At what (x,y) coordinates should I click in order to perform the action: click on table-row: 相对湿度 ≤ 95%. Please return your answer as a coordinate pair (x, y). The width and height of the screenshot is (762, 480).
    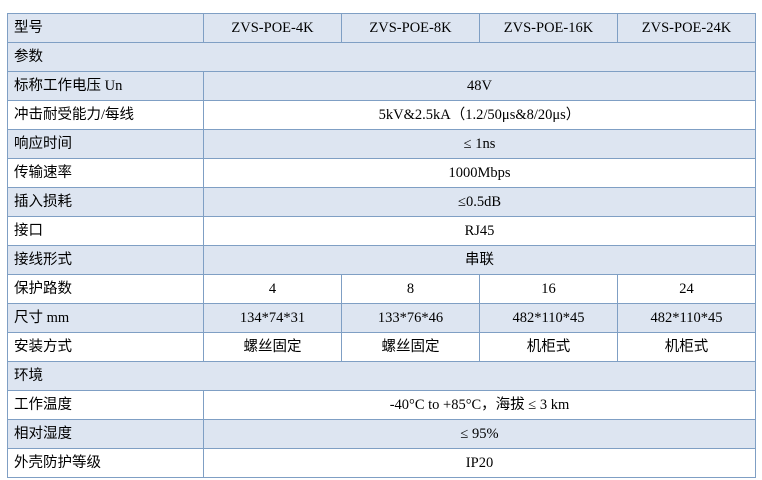
    Looking at the image, I should click on (381, 434).